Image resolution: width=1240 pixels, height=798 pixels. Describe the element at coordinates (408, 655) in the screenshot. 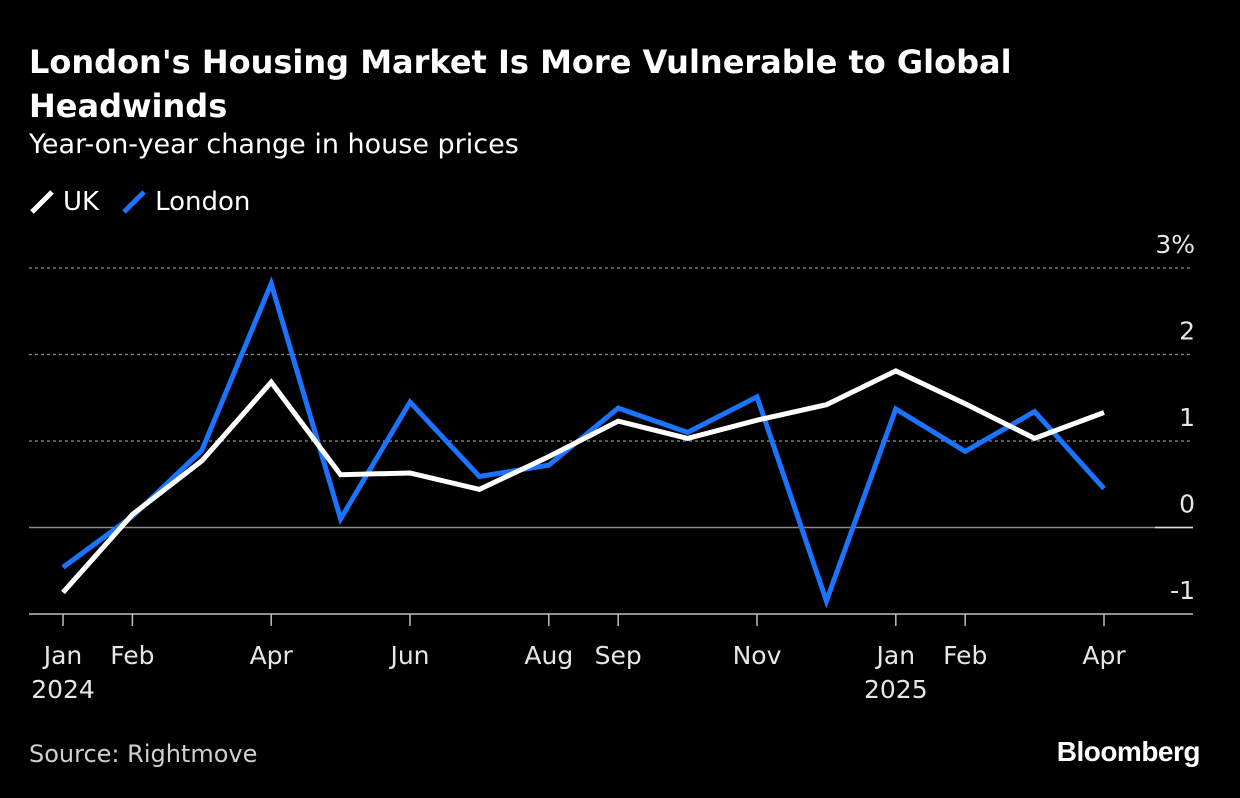

I see `x-tick-label: Jun` at that location.